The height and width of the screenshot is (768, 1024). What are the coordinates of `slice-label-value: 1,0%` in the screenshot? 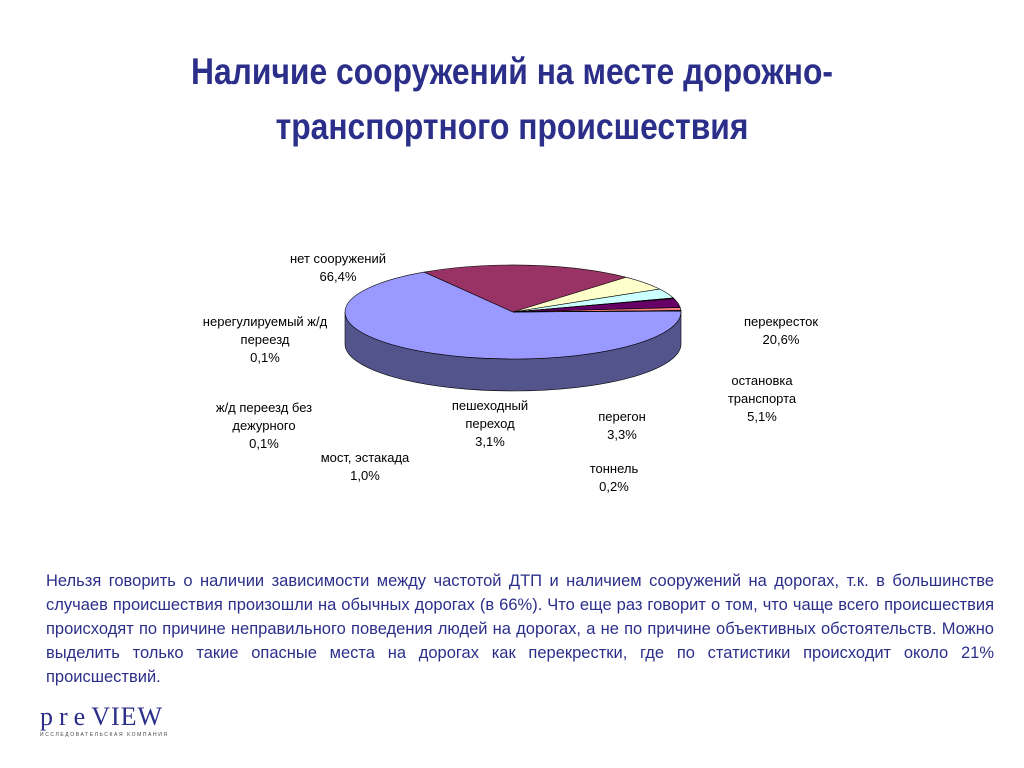 It's located at (365, 475).